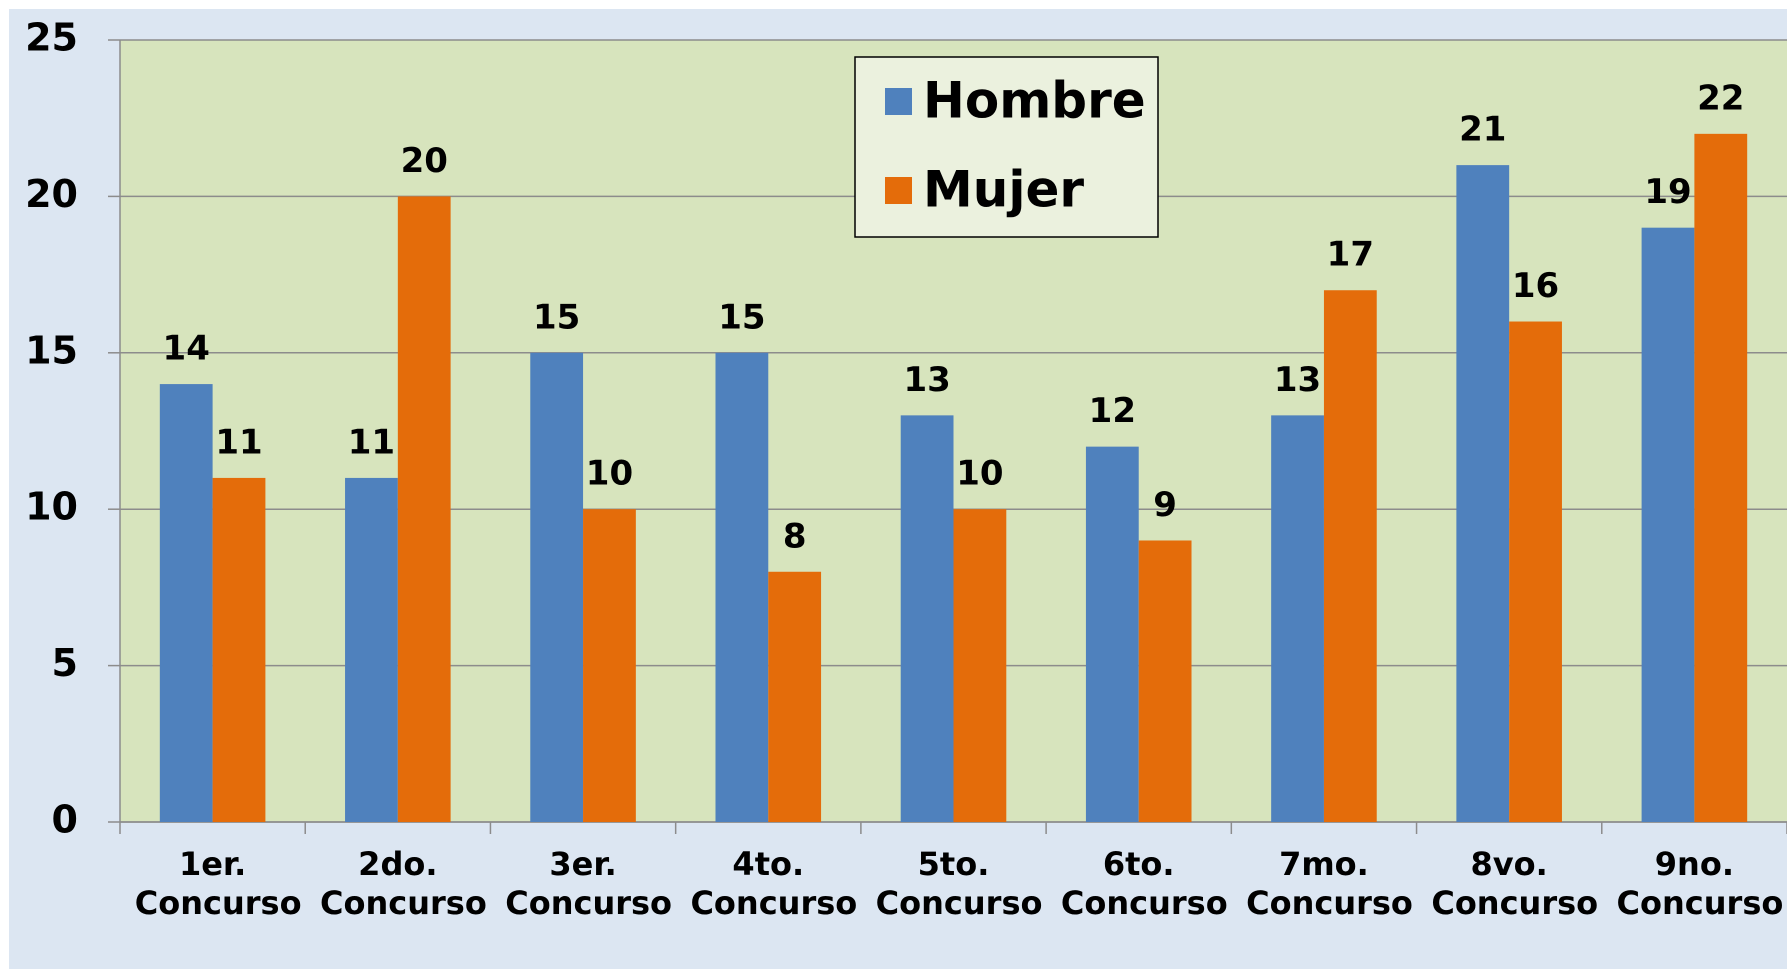  What do you see at coordinates (1112, 411) in the screenshot?
I see `data-label: 12` at bounding box center [1112, 411].